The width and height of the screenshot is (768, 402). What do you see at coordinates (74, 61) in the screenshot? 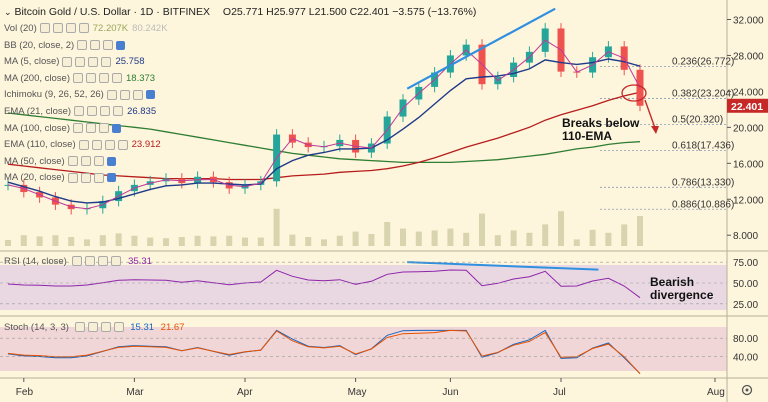
I see `indicator-row: MA (5, close) 25.758` at bounding box center [74, 61].